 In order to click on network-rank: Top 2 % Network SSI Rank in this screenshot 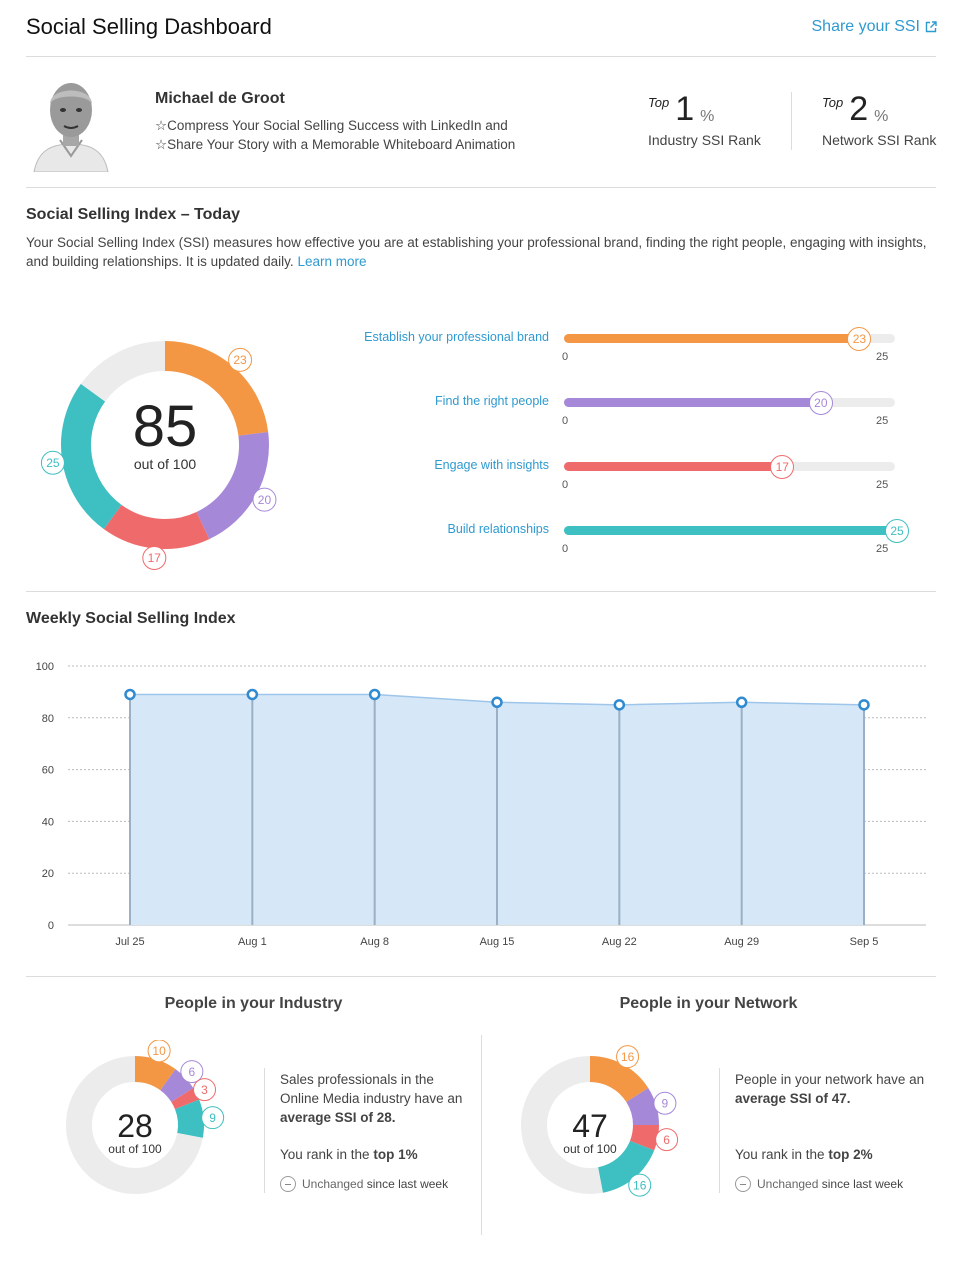, I will do `click(879, 120)`.